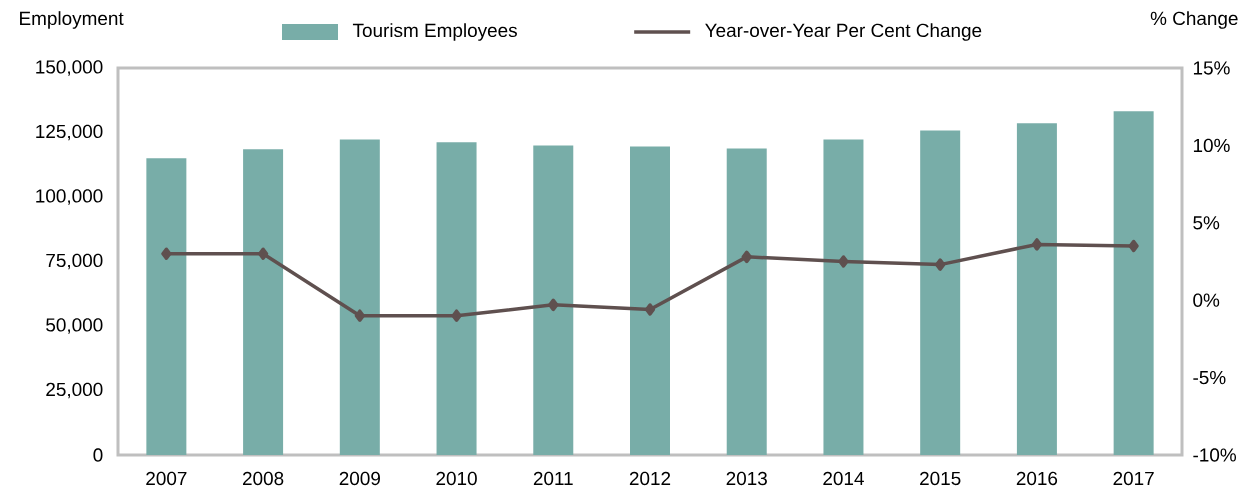 This screenshot has width=1259, height=504. What do you see at coordinates (1209, 377) in the screenshot?
I see `y2-tick-label: -5%` at bounding box center [1209, 377].